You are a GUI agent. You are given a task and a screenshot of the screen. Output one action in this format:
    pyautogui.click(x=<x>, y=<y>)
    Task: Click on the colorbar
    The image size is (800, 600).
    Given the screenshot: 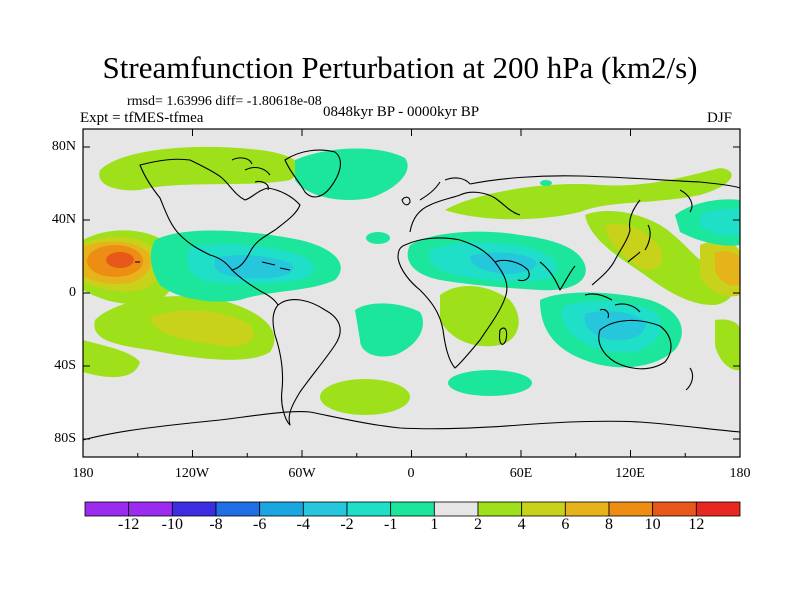 What is the action you would take?
    pyautogui.click(x=412, y=509)
    